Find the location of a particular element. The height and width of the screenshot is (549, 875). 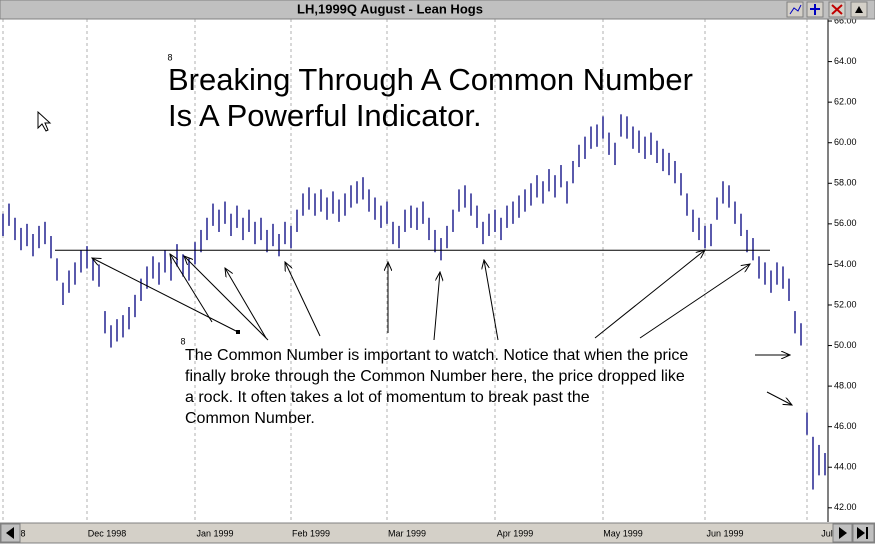

y-tick-label: 62.00 is located at coordinates (845, 102).